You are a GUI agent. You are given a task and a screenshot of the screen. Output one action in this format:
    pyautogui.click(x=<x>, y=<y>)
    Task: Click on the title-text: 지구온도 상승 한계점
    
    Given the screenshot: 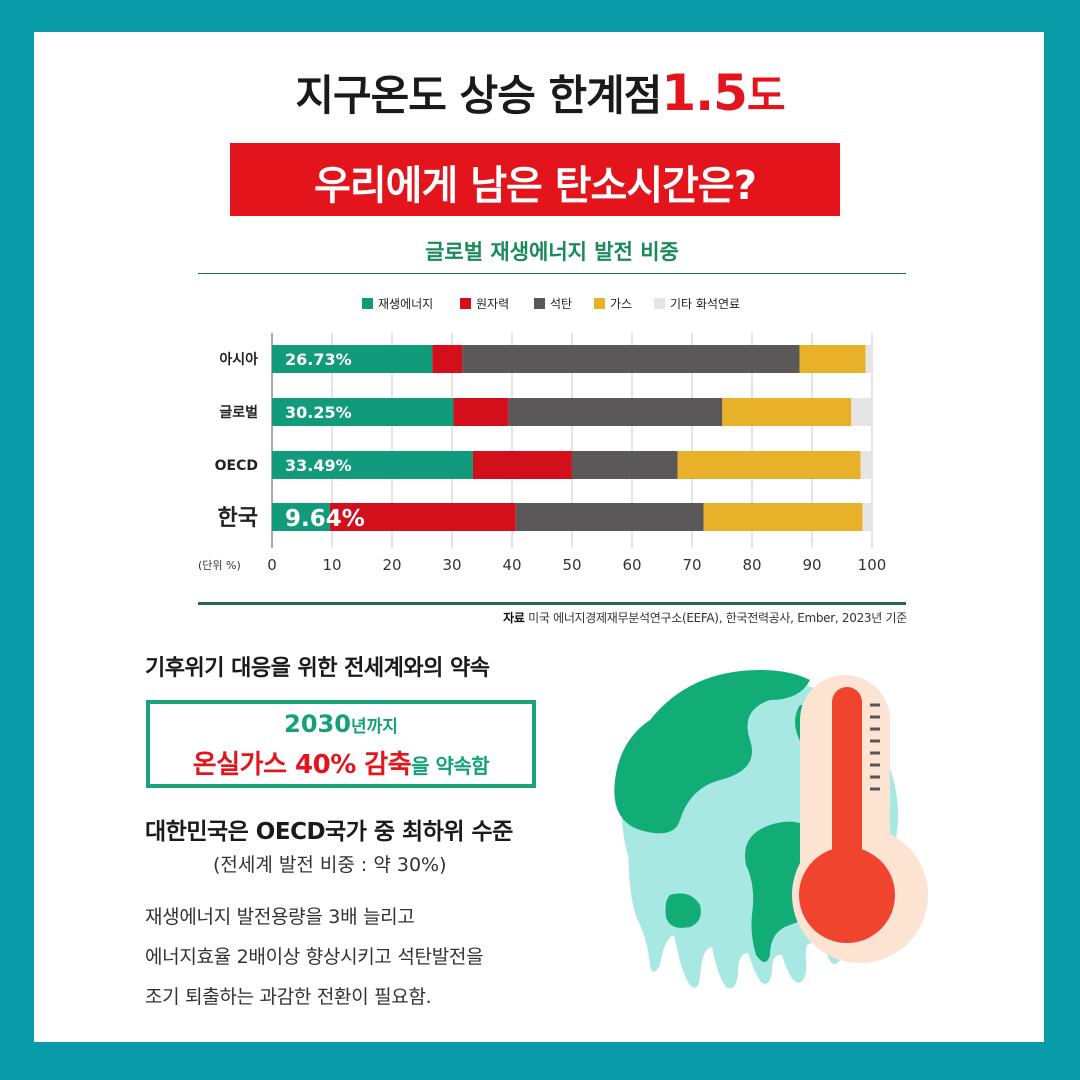 What is the action you would take?
    pyautogui.click(x=478, y=95)
    